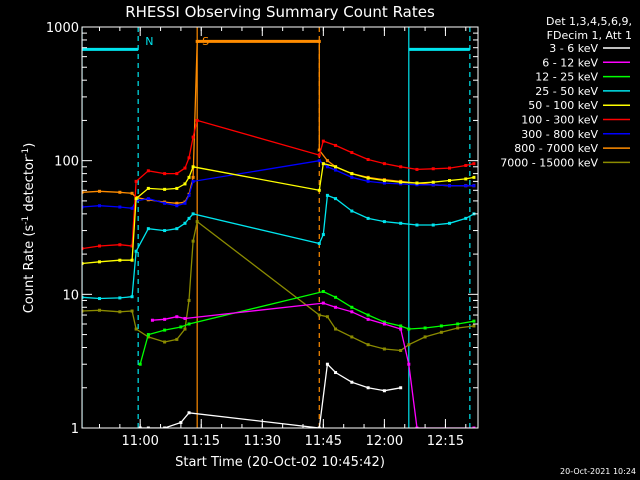  I want to click on x-tick-label-3: 11:45, so click(323, 441).